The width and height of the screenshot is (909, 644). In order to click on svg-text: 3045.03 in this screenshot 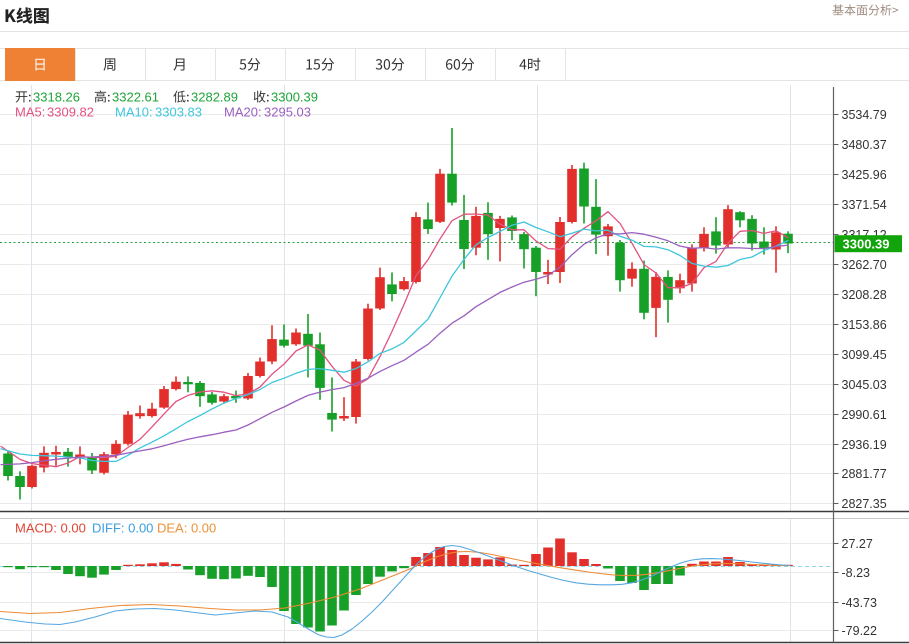, I will do `click(864, 385)`.